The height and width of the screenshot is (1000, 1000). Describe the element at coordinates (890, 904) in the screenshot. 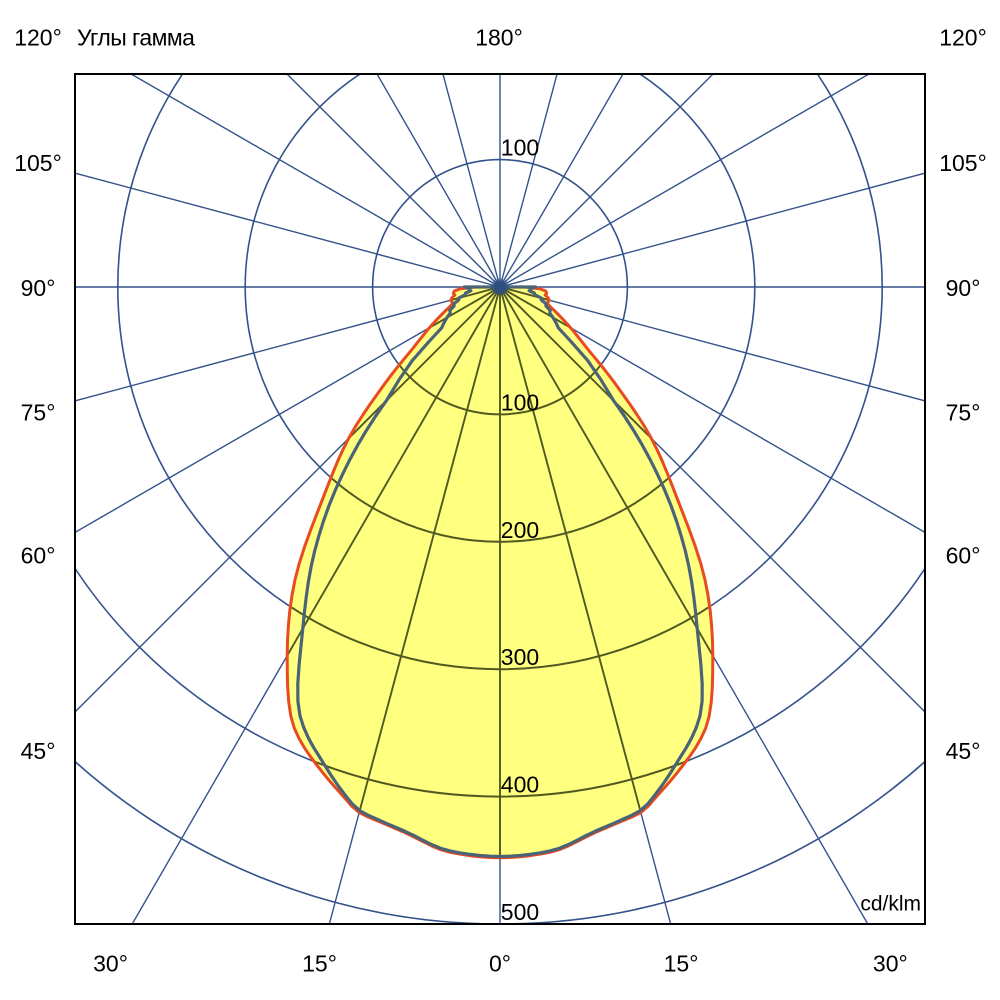

I see `svg-text: cd/klm` at that location.